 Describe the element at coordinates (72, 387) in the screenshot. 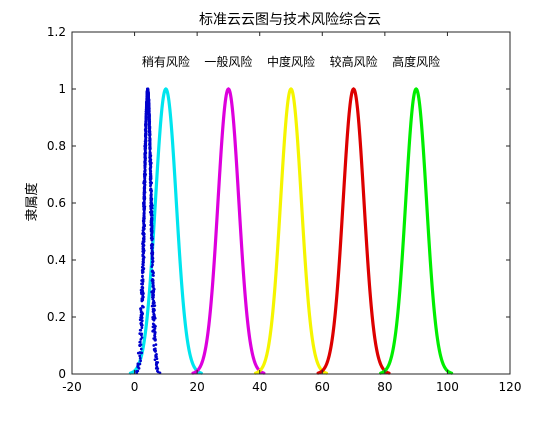

I see `x-tick-label: -20` at that location.